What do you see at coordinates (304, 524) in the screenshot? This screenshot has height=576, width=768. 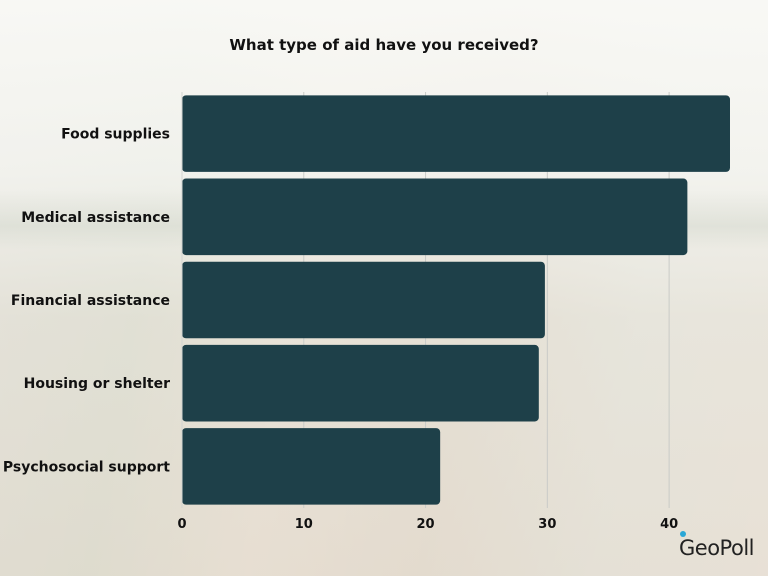 I see `x-tick-label-10: 10` at bounding box center [304, 524].